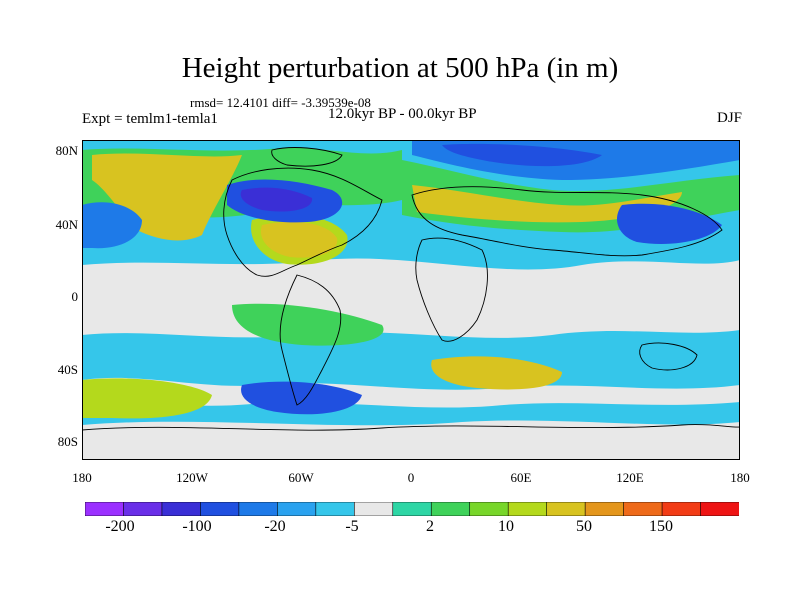  Describe the element at coordinates (82, 477) in the screenshot. I see `lon-tick-180w: 180` at that location.